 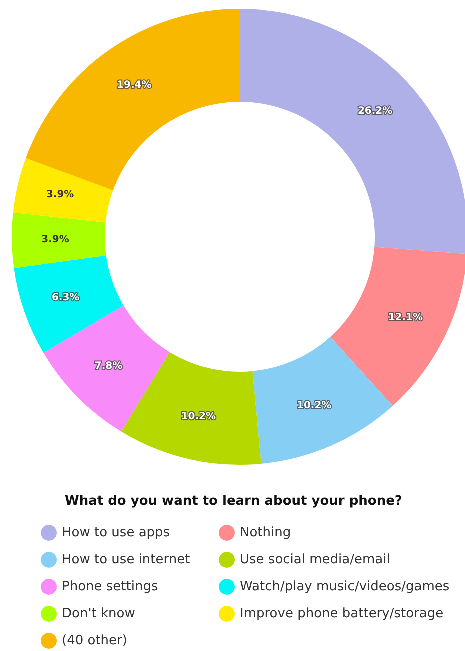 What do you see at coordinates (108, 366) in the screenshot?
I see `data-label: 7.8%` at bounding box center [108, 366].